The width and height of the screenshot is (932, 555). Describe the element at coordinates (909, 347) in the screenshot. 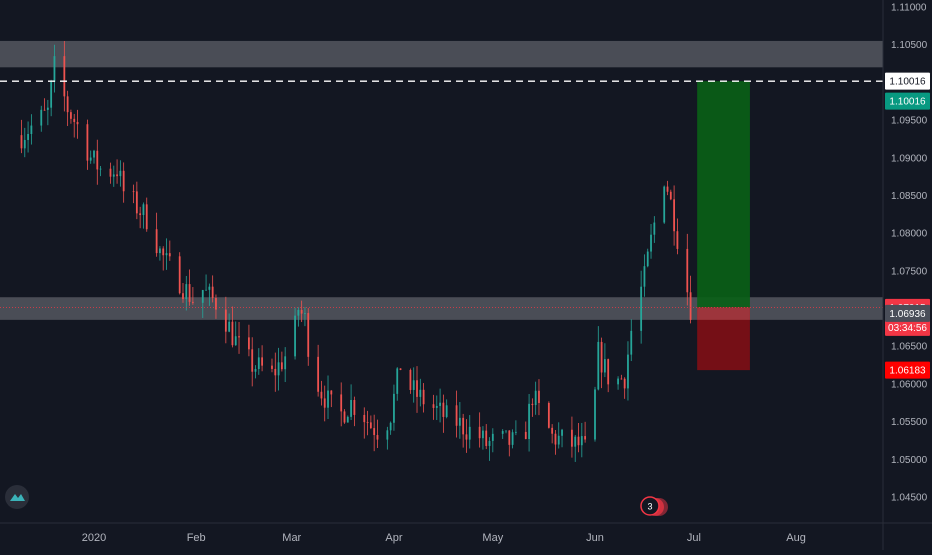

I see `y-tick-label: 1.06500` at that location.